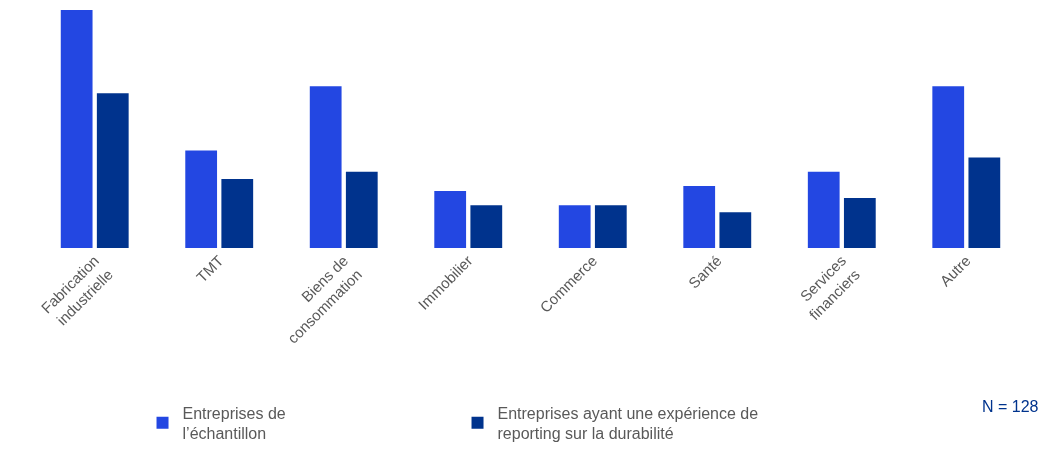 This screenshot has width=1061, height=460. Describe the element at coordinates (1010, 406) in the screenshot. I see `text: N = 128` at that location.